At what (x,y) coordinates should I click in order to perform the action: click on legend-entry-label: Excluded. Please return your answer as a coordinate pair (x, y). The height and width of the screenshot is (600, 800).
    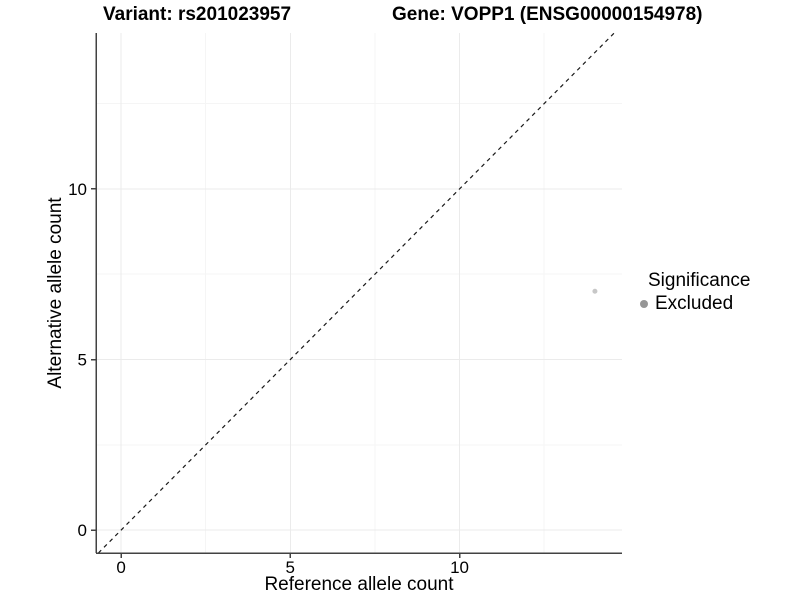
    Looking at the image, I should click on (694, 303).